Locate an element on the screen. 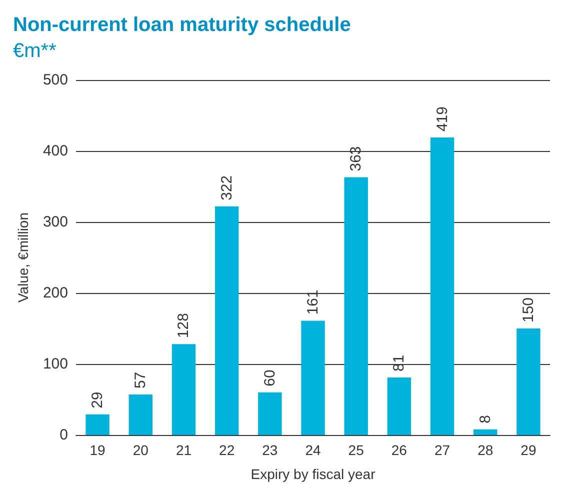 This screenshot has width=564, height=494. data-label: 150 is located at coordinates (528, 309).